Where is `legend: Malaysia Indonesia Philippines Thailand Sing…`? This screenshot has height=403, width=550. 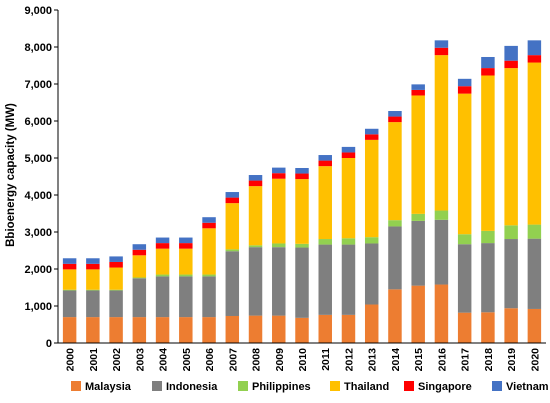
legend: Malaysia Indonesia Philippines Thailand Sing… is located at coordinates (310, 387).